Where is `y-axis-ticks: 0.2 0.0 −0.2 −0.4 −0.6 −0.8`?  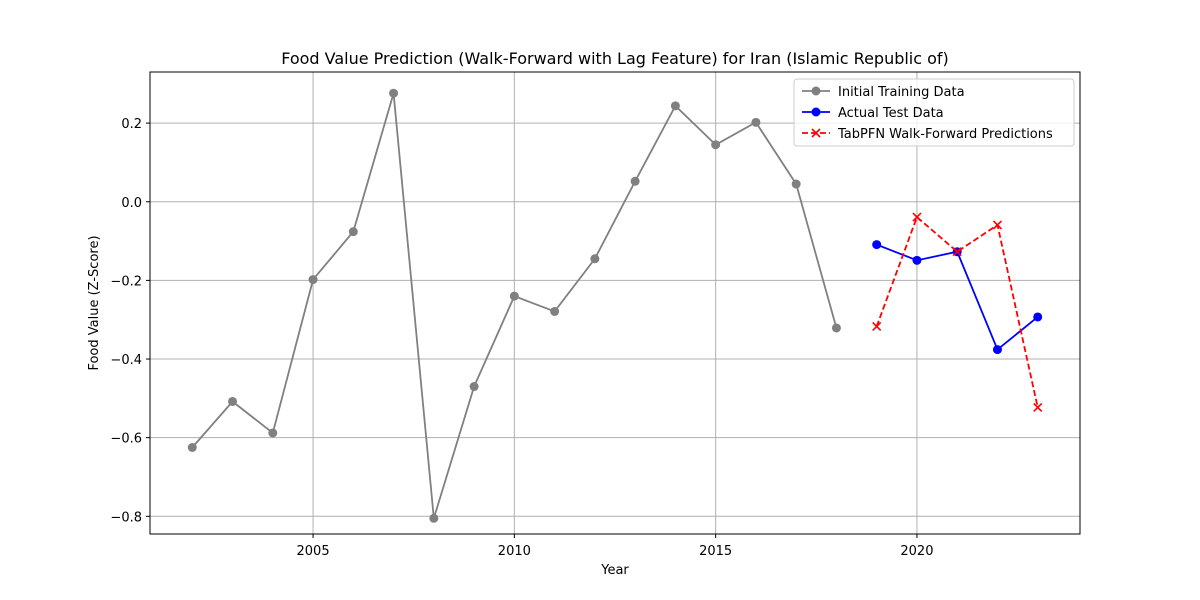
y-axis-ticks: 0.2 0.0 −0.2 −0.4 −0.6 −0.8 is located at coordinates (130, 321).